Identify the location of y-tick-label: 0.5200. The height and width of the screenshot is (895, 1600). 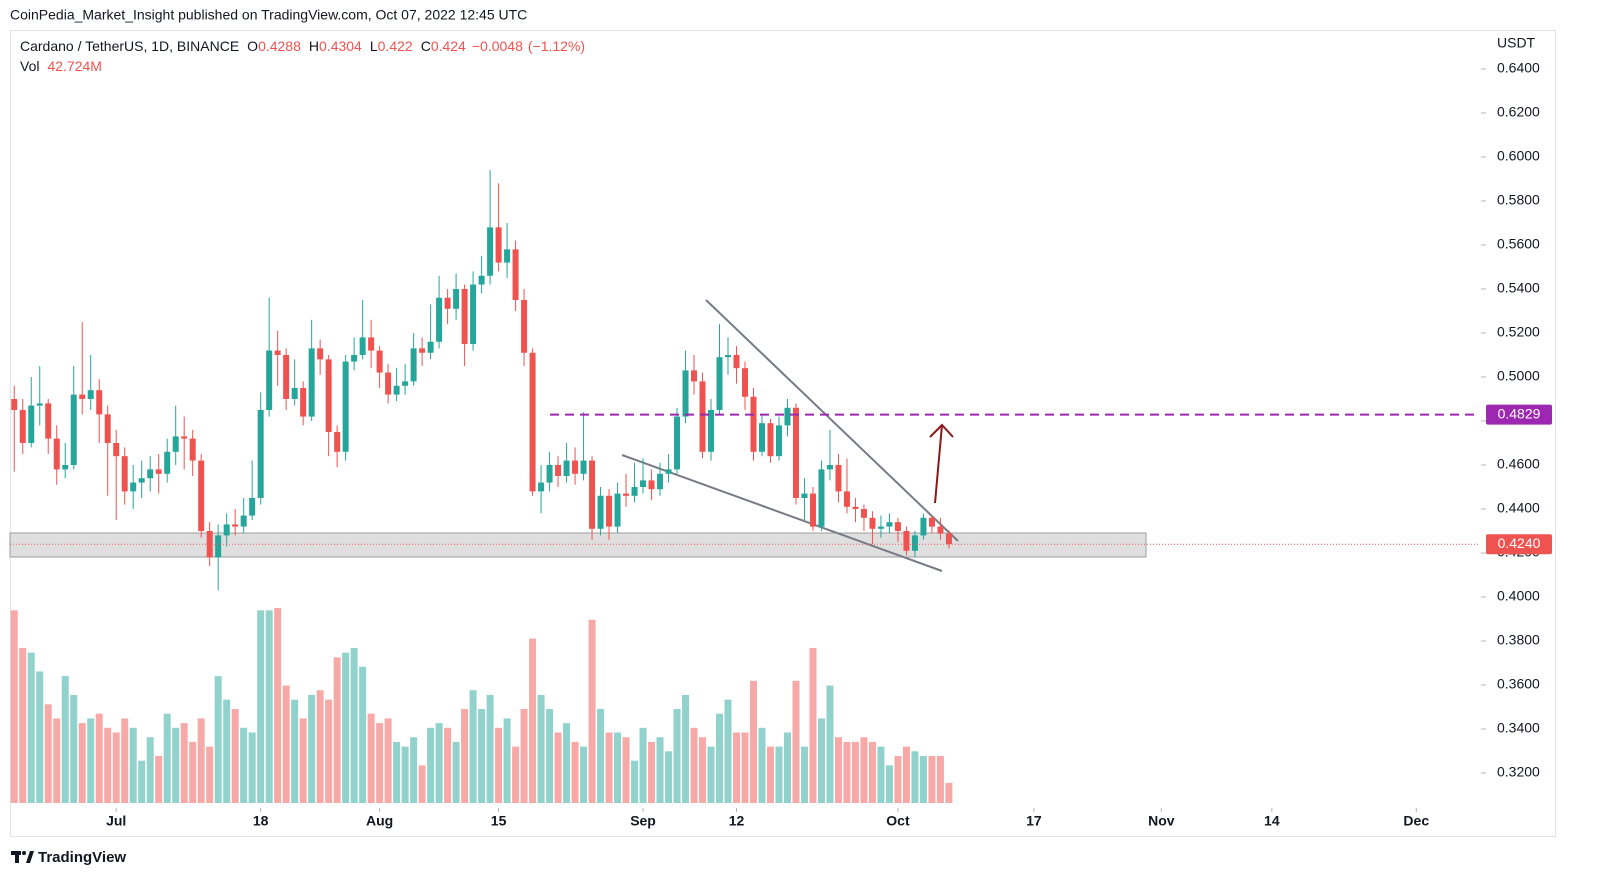
(1518, 332).